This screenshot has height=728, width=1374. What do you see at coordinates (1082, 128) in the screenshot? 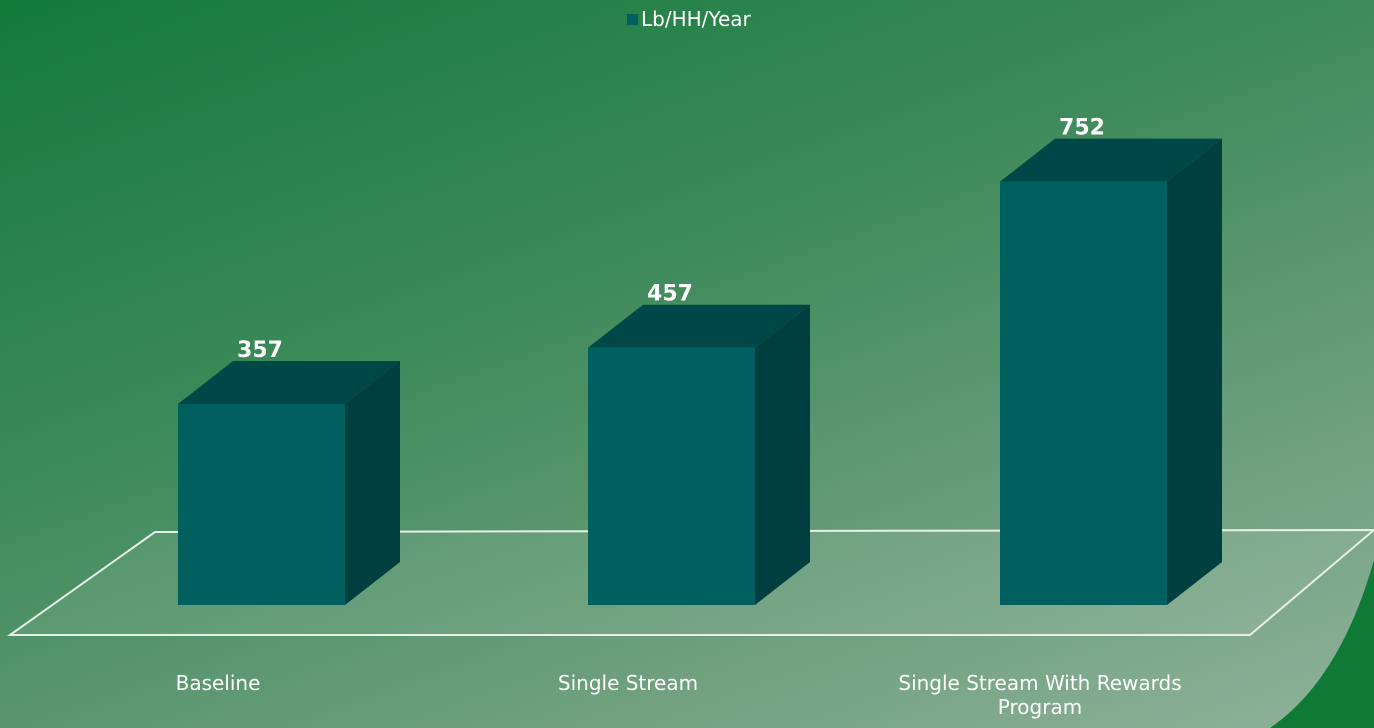
I see `value-label: 752` at bounding box center [1082, 128].